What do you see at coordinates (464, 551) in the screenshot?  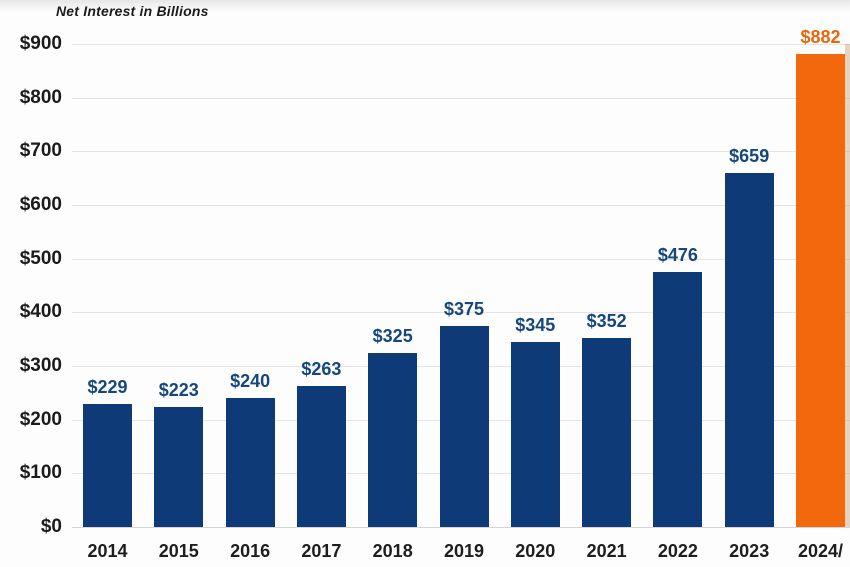 I see `x-tick-label: 2019` at bounding box center [464, 551].